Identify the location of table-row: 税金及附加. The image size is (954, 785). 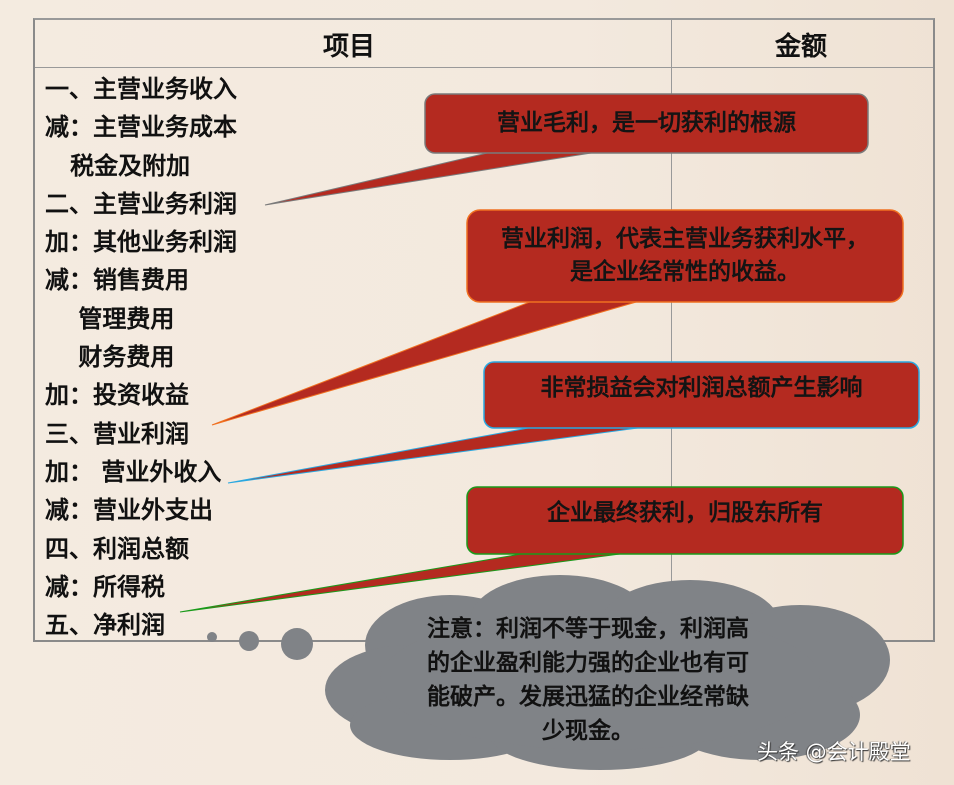
(118, 165).